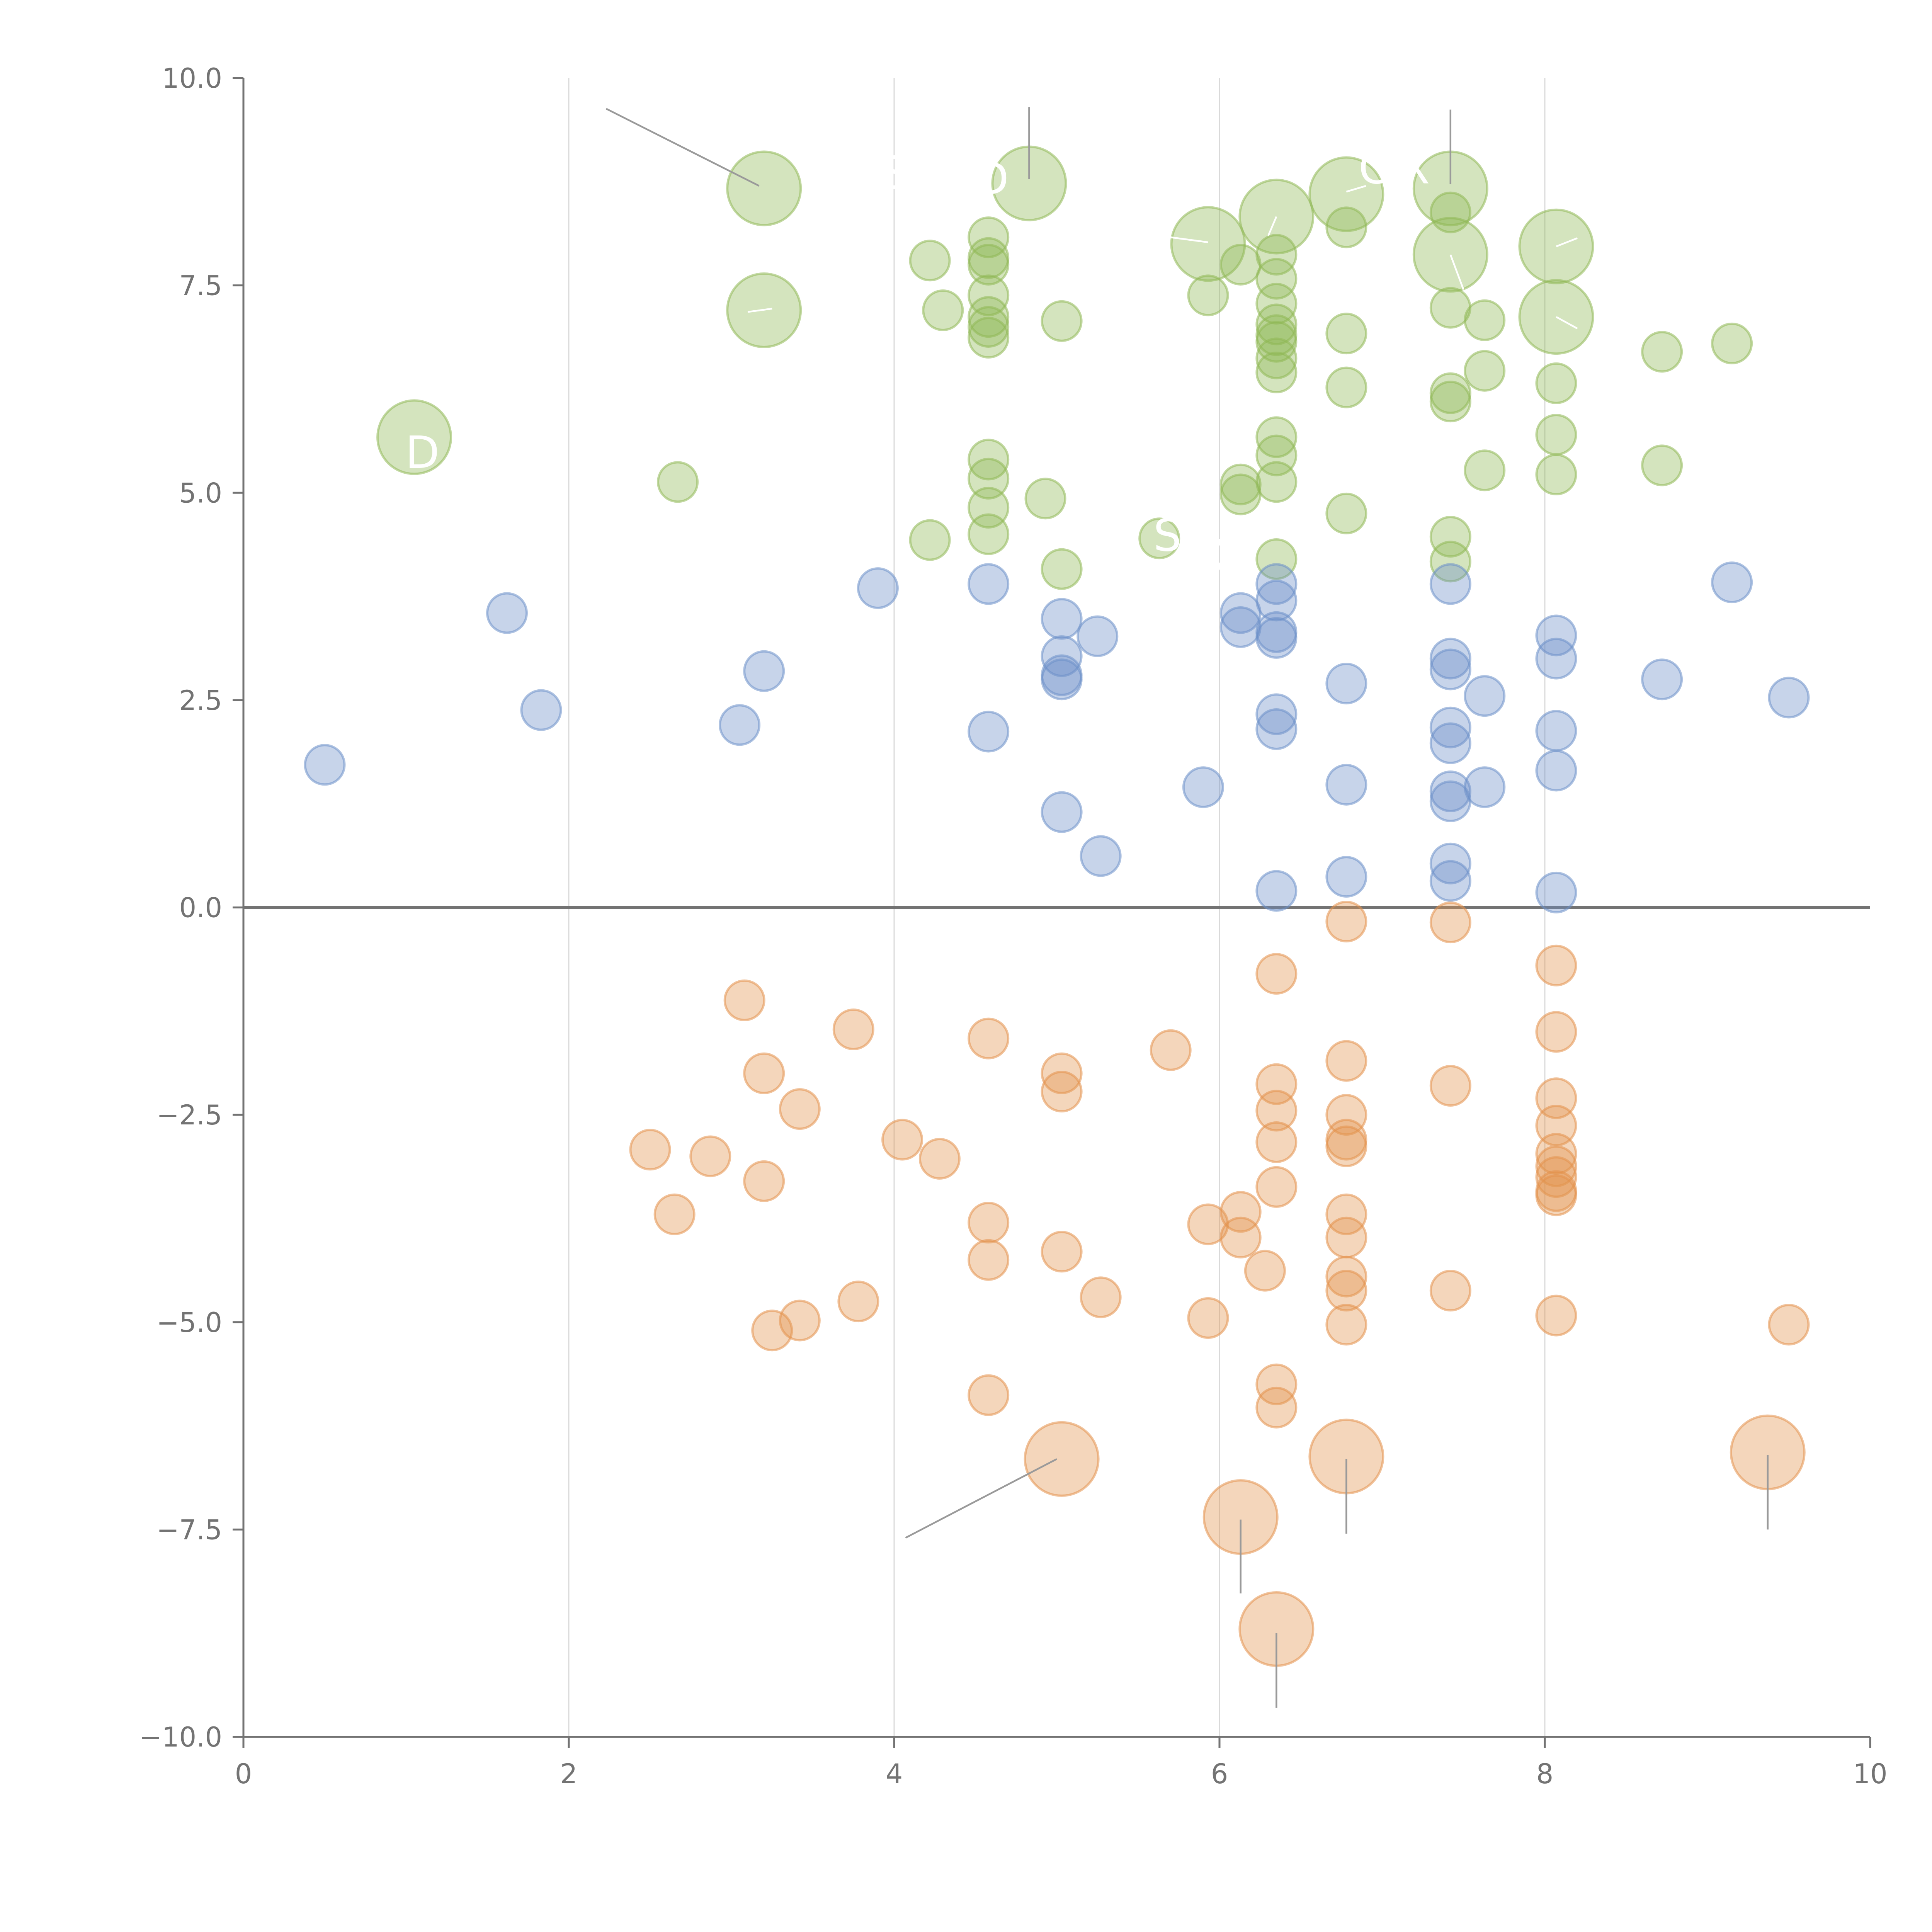 The width and height of the screenshot is (1932, 1932). Describe the element at coordinates (200, 908) in the screenshot. I see `y-tick-label: 0.0` at that location.